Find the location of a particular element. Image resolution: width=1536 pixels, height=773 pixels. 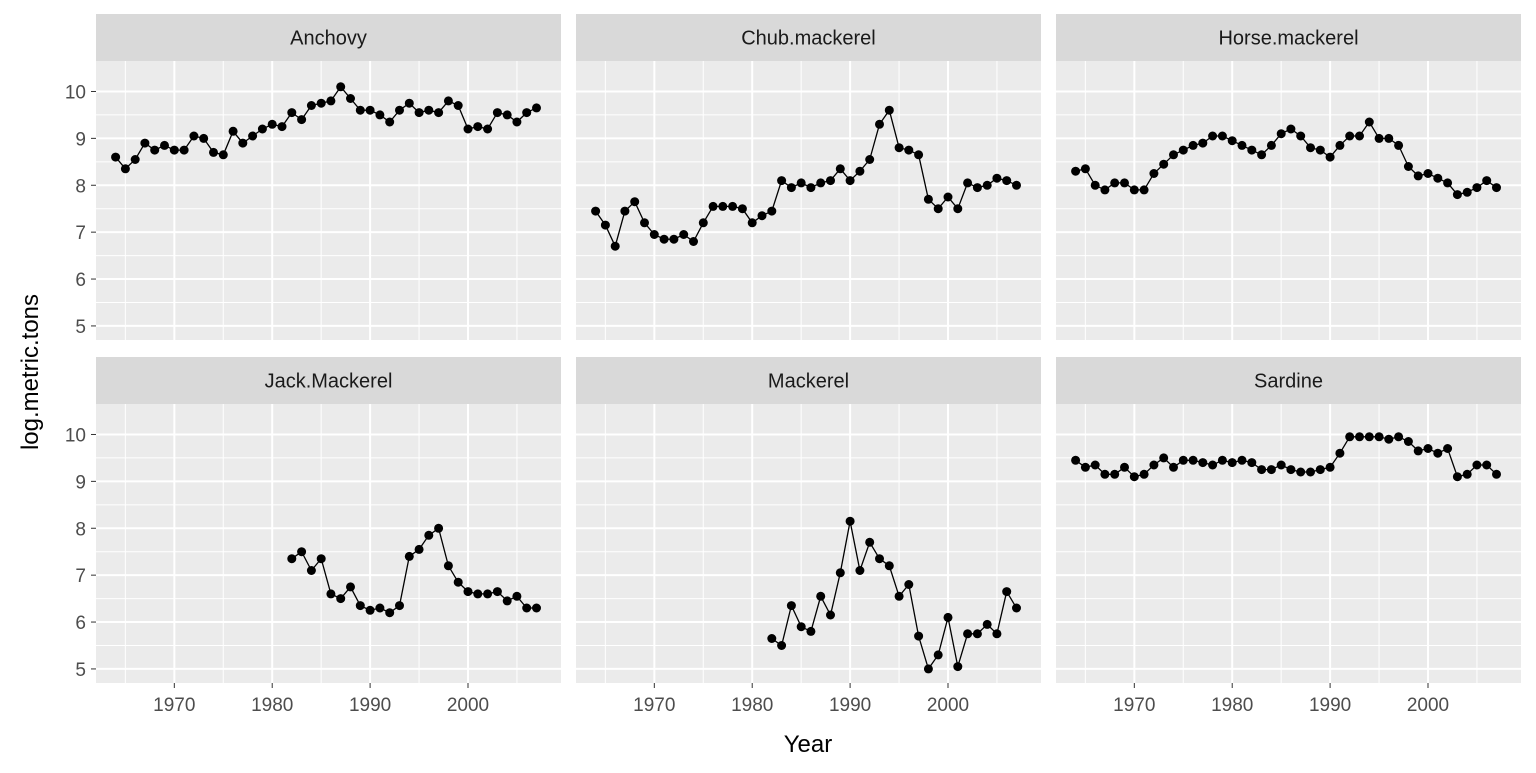

facet-mackerel: Mackerel 1970 1980 1990 2000 is located at coordinates (808, 536).